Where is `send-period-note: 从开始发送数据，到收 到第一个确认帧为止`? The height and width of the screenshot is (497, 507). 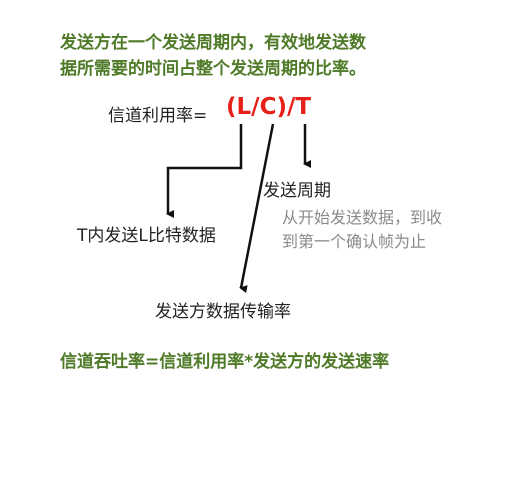
send-period-note: 从开始发送数据，到收 到第一个确认帧为止 is located at coordinates (362, 230).